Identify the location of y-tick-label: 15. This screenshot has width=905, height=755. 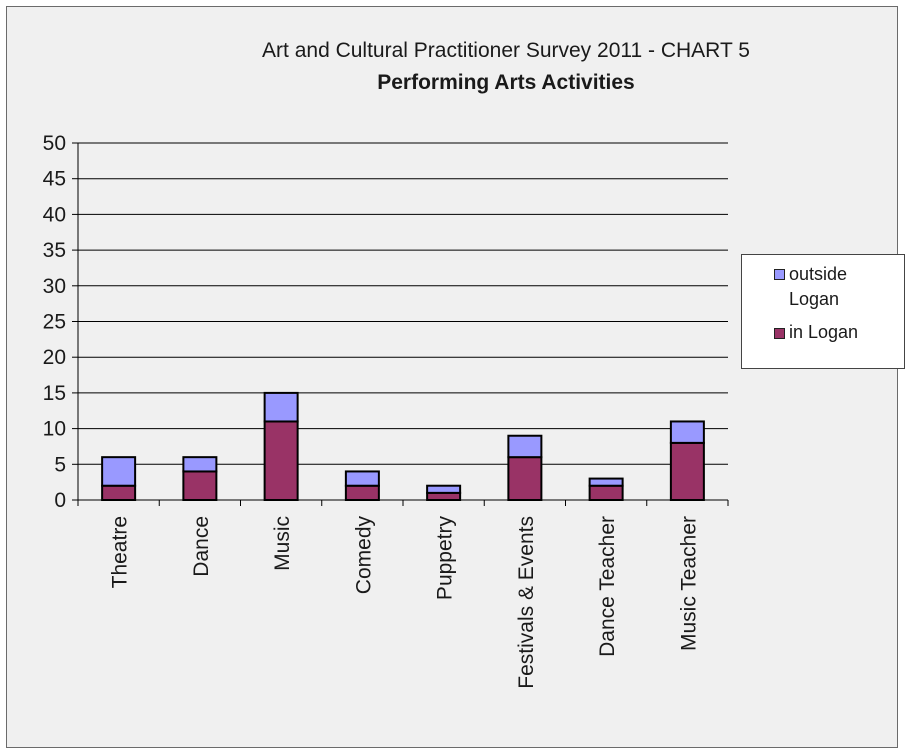
(54, 393).